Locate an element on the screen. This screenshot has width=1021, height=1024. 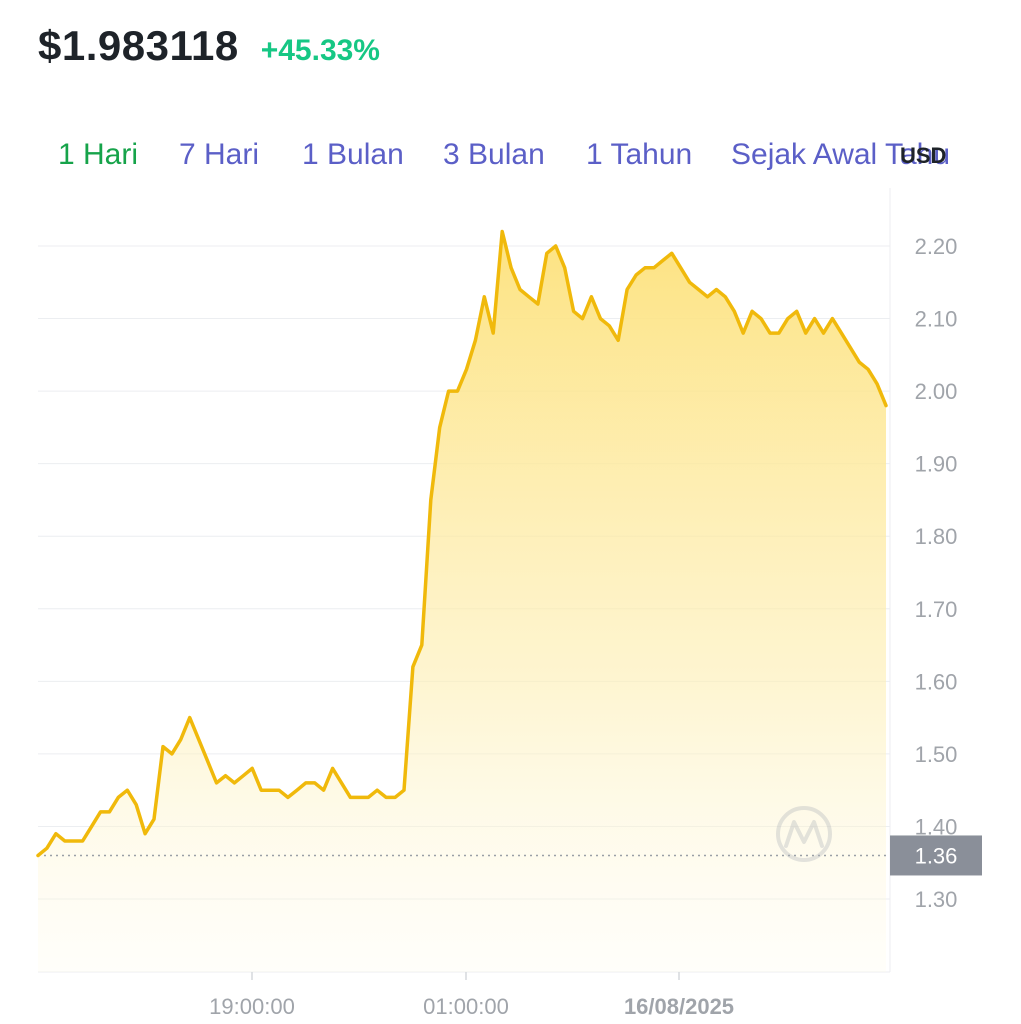
x-tick-label: 01:00:00 is located at coordinates (466, 1006).